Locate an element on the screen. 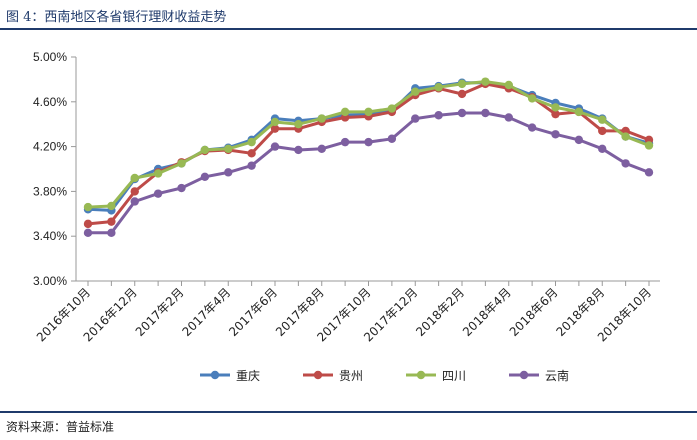  y-tick-label: 3.40% is located at coordinates (50, 236).